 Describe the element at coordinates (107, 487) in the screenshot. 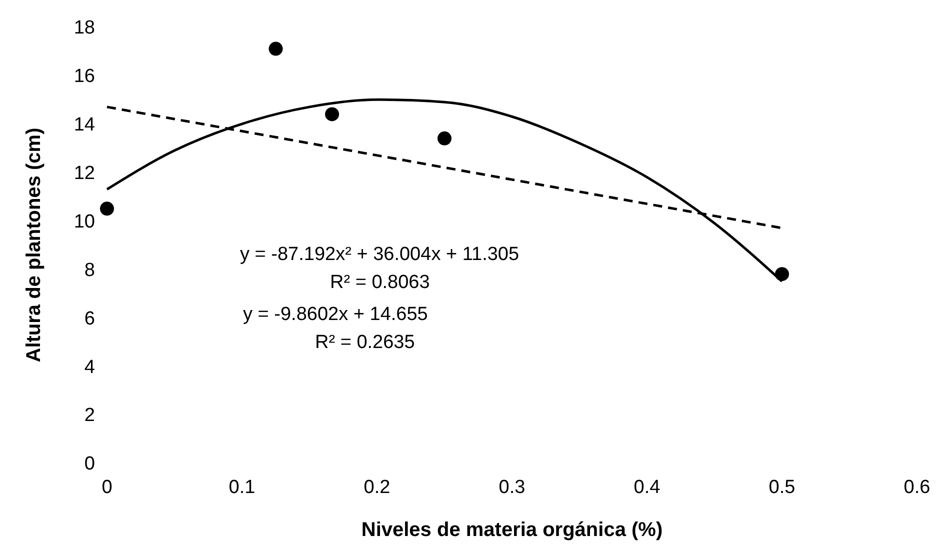

I see `x-tick-label: 0` at that location.